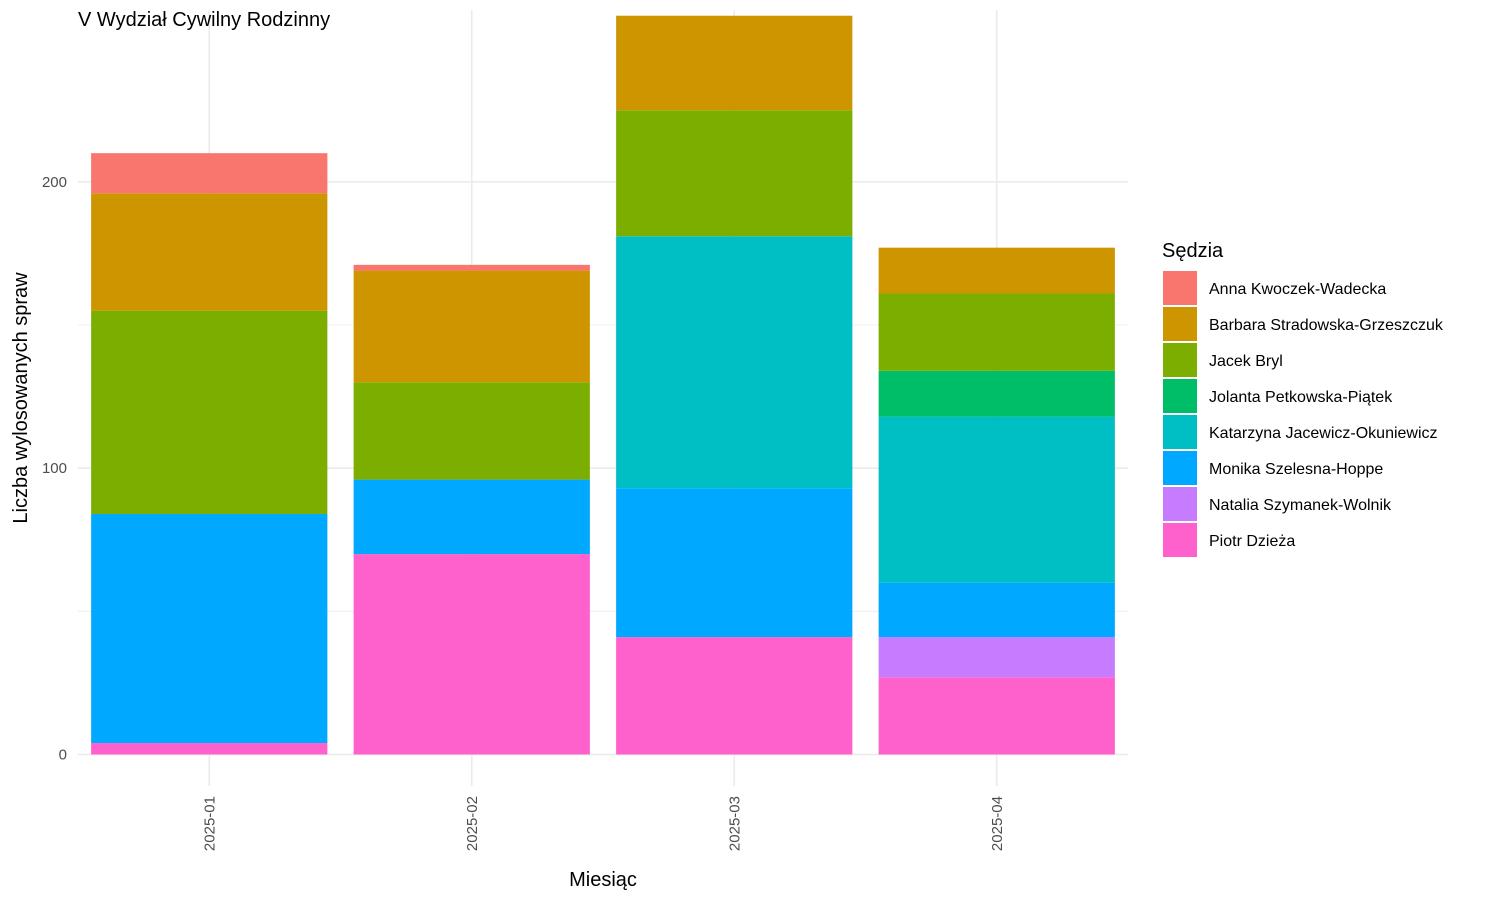 Image resolution: width=1500 pixels, height=900 pixels. I want to click on legend-label: Katarzyna Jacewicz-Okuniewicz, so click(1323, 433).